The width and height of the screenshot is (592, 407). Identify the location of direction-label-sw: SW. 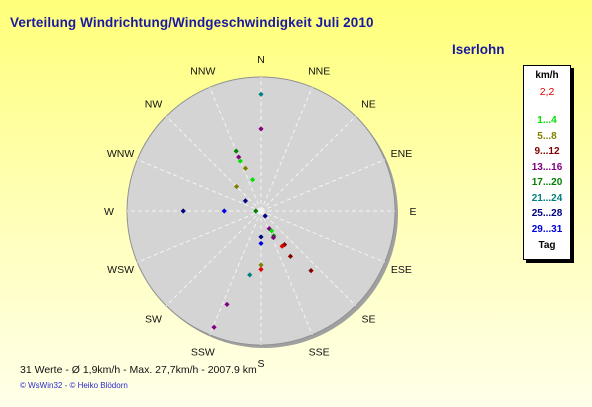
(153, 319).